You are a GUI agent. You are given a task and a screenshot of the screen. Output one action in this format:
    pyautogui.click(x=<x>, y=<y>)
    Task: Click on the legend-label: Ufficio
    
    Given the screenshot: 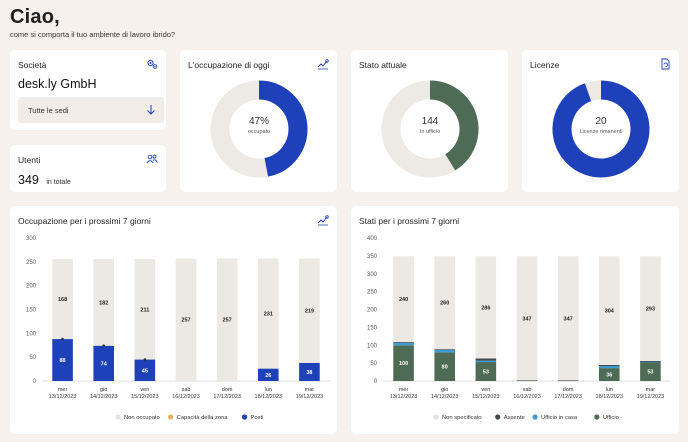 What is the action you would take?
    pyautogui.click(x=611, y=418)
    